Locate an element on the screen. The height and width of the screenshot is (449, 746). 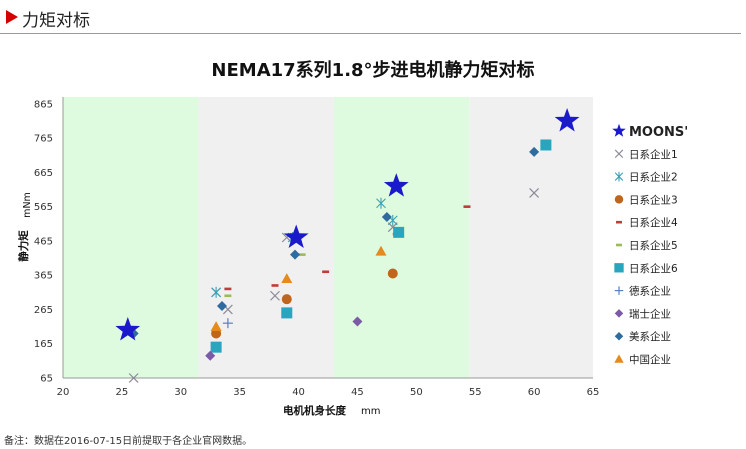
x-tick-label: 20 is located at coordinates (63, 392).